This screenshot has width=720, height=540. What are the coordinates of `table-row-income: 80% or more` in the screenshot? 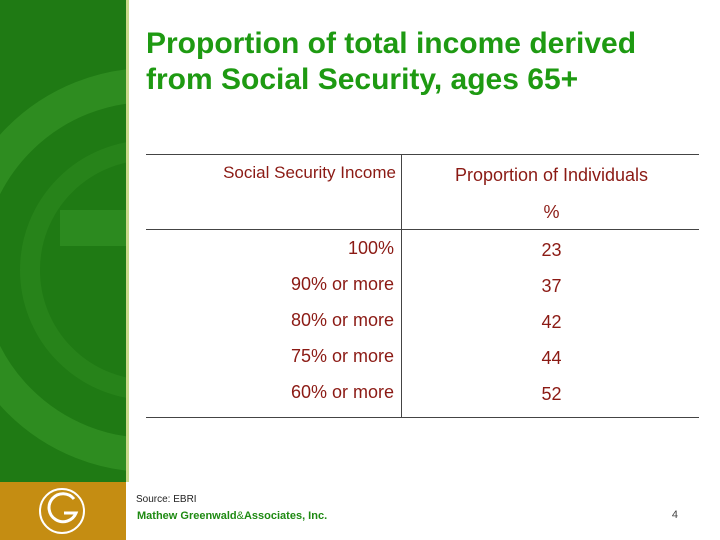 It's located at (342, 320).